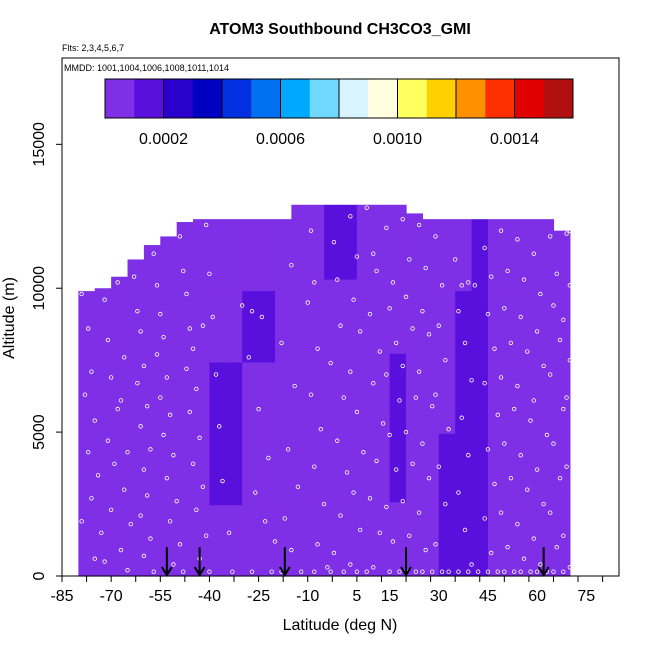 This screenshot has height=655, width=650. Describe the element at coordinates (340, 29) in the screenshot. I see `chart-title: ATOM3 Southbound CH3CO3_GMI` at that location.